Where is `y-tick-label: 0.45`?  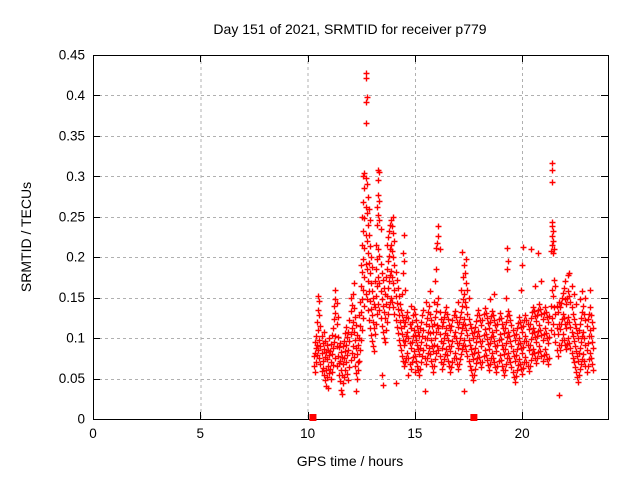
y-tick-label: 0.45 is located at coordinates (72, 55).